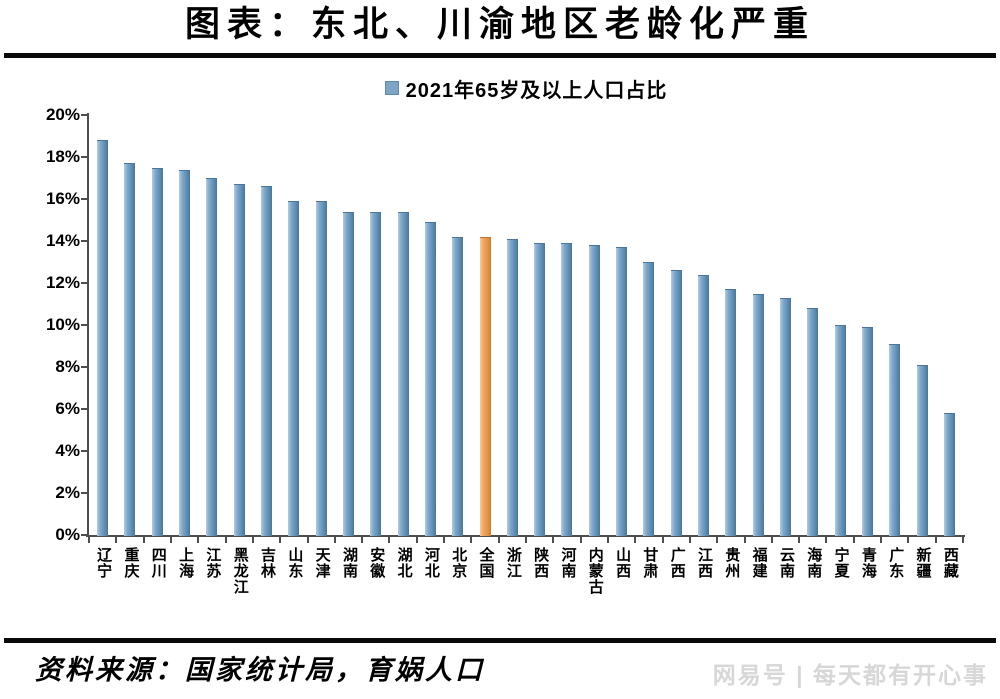 This screenshot has height=699, width=1000. Describe the element at coordinates (500, 640) in the screenshot. I see `footer-divider-rule` at that location.